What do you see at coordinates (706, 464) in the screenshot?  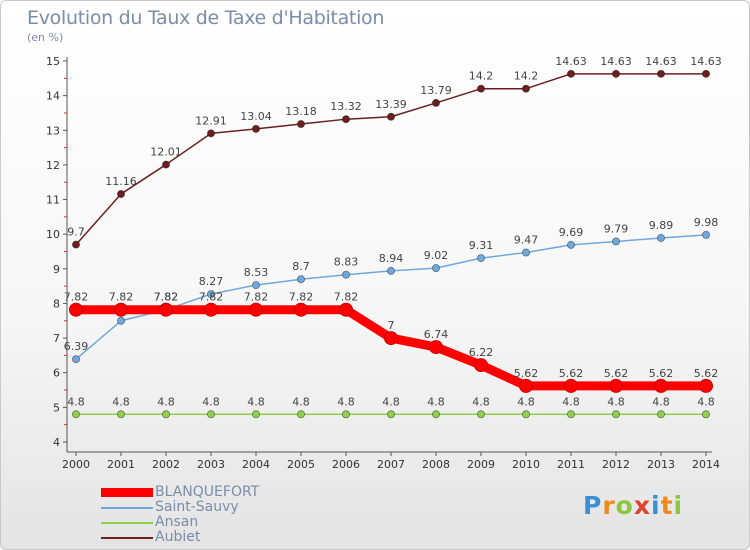 I see `x-tick-label: 2014` at bounding box center [706, 464].